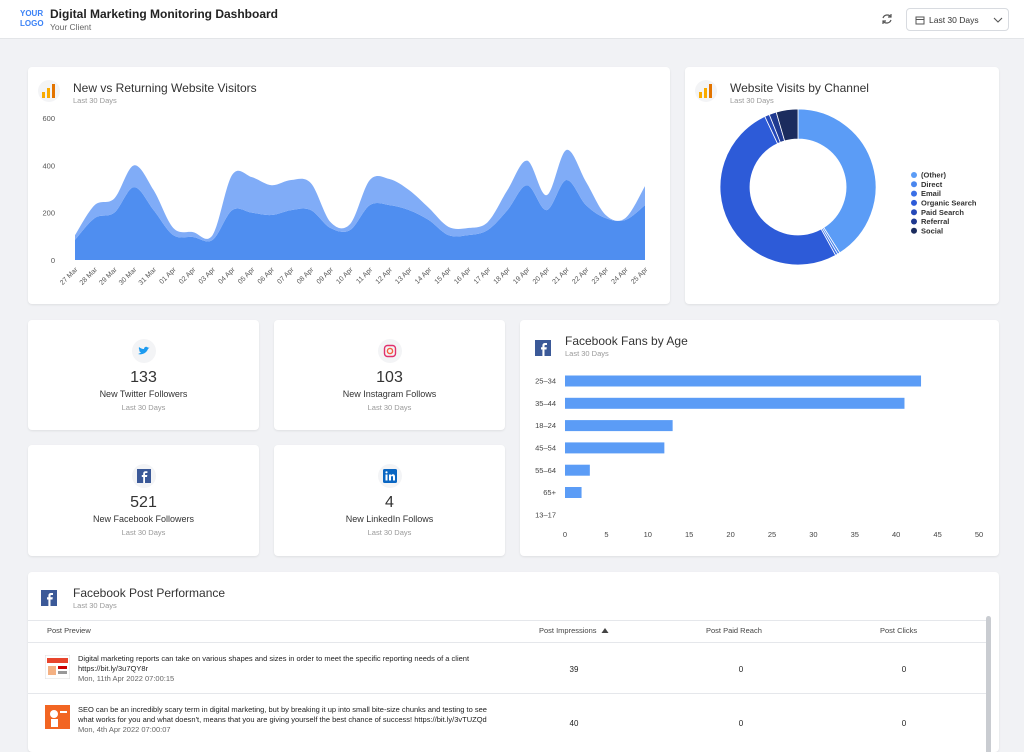  What do you see at coordinates (164, 14) in the screenshot?
I see `dashboard-title: Digital Marketing Monitoring Dashboard` at bounding box center [164, 14].